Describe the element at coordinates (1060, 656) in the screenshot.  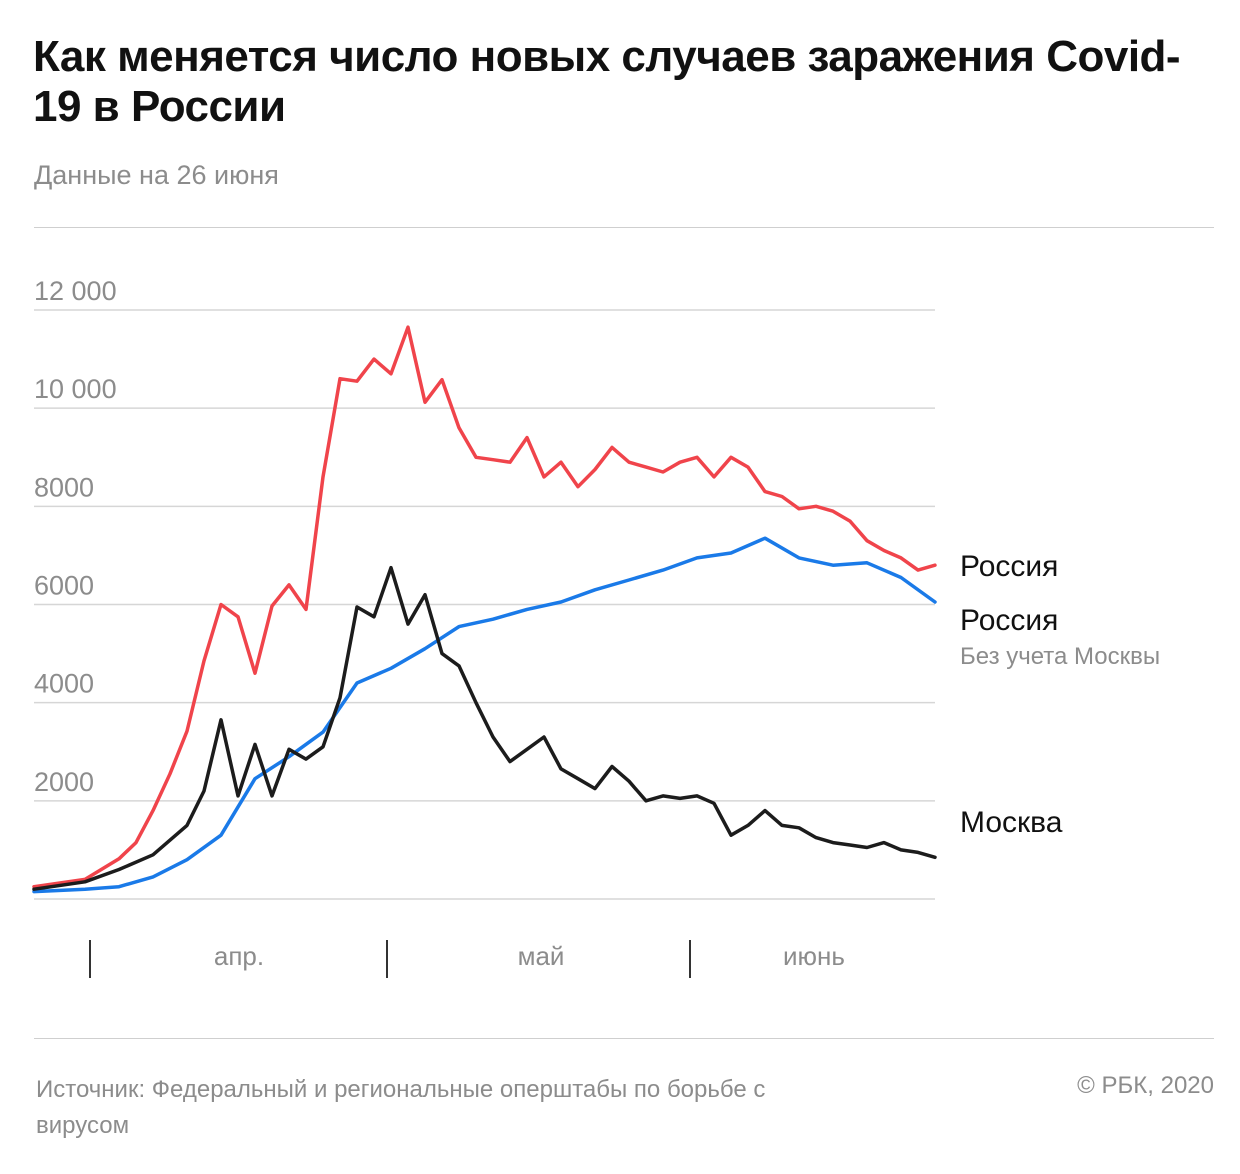
I see `series-label-note: Без учета Москвы` at that location.